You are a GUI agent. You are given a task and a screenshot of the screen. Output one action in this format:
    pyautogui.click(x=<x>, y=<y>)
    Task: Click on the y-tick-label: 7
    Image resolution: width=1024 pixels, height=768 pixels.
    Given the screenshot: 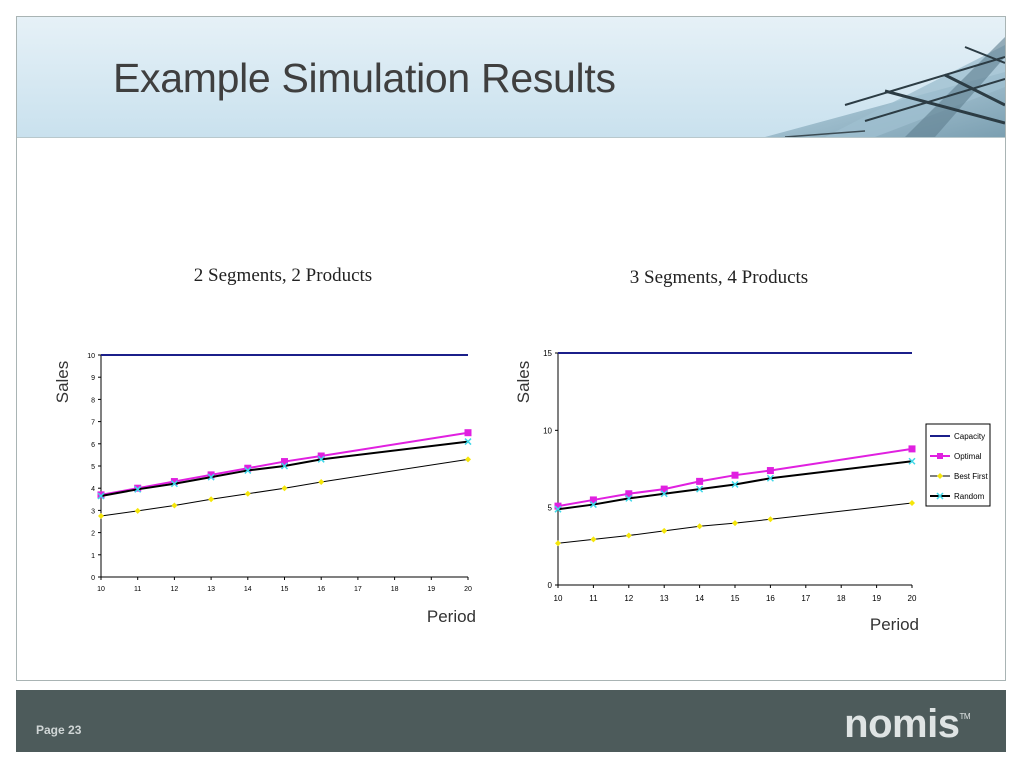 What is the action you would take?
    pyautogui.click(x=93, y=423)
    